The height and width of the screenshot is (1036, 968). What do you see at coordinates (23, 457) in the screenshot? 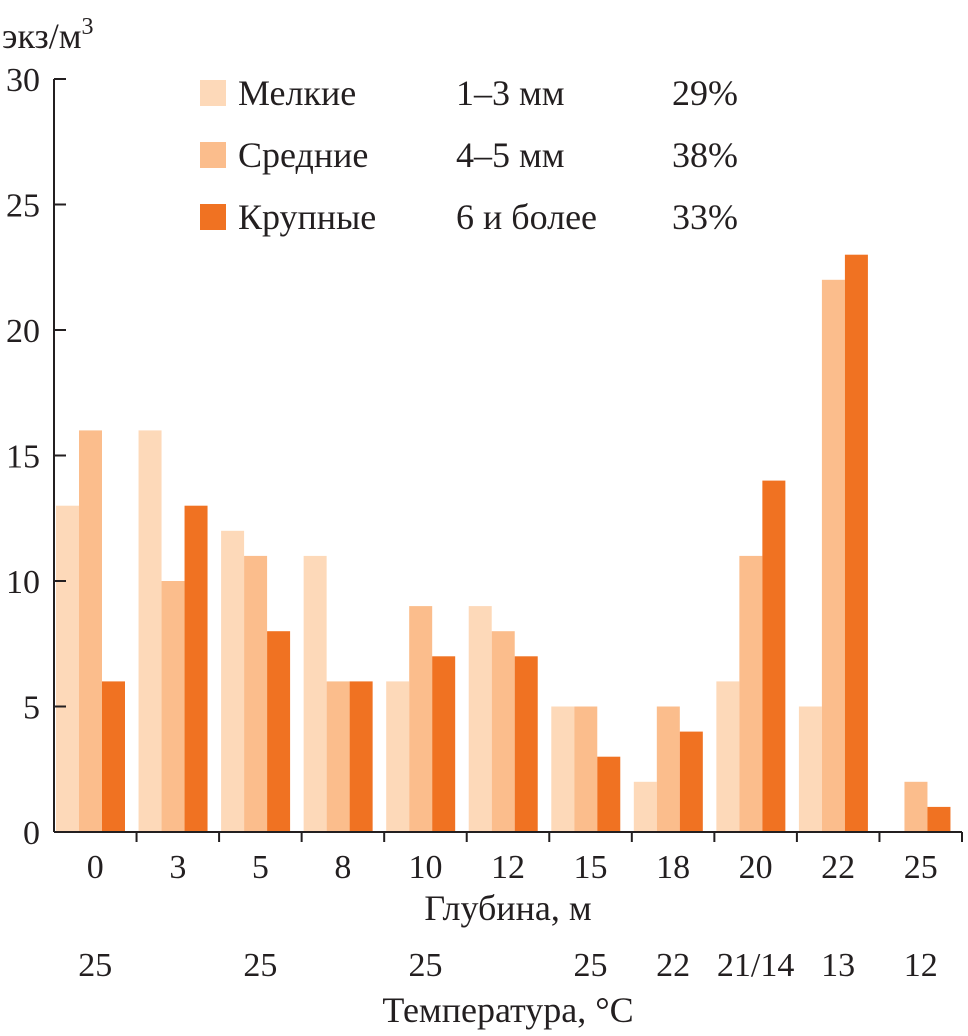
I see `y-tick-label: 15` at bounding box center [23, 457].